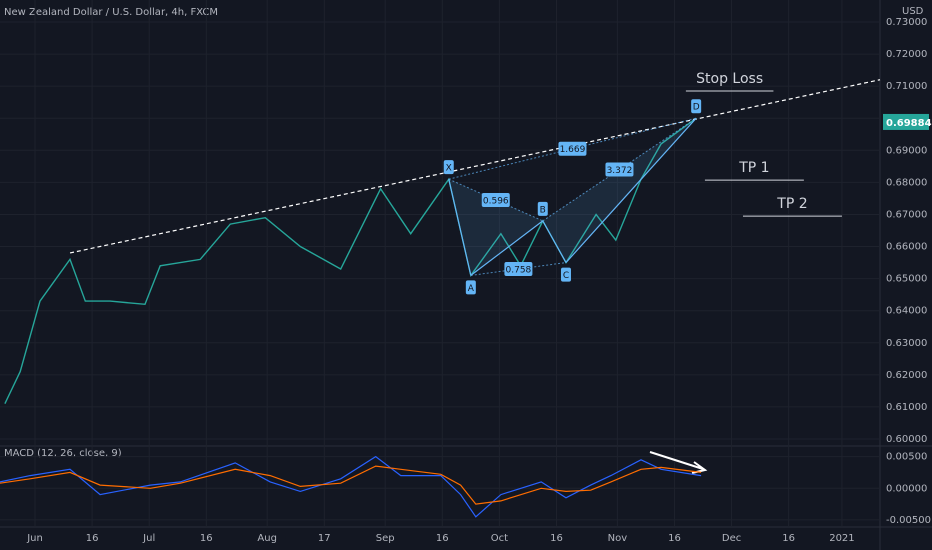 The width and height of the screenshot is (932, 550). What do you see at coordinates (906, 407) in the screenshot?
I see `y-tick-label: 0.61000` at bounding box center [906, 407].